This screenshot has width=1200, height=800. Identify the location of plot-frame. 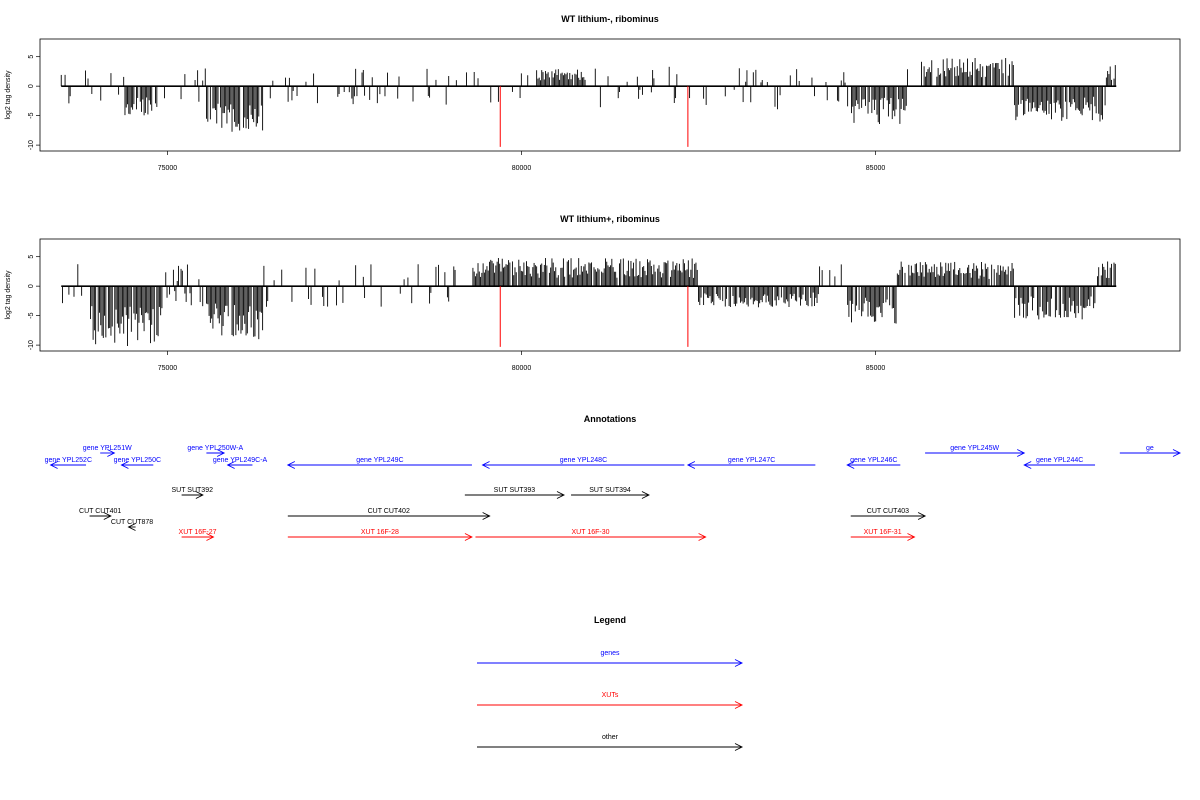
(610, 95).